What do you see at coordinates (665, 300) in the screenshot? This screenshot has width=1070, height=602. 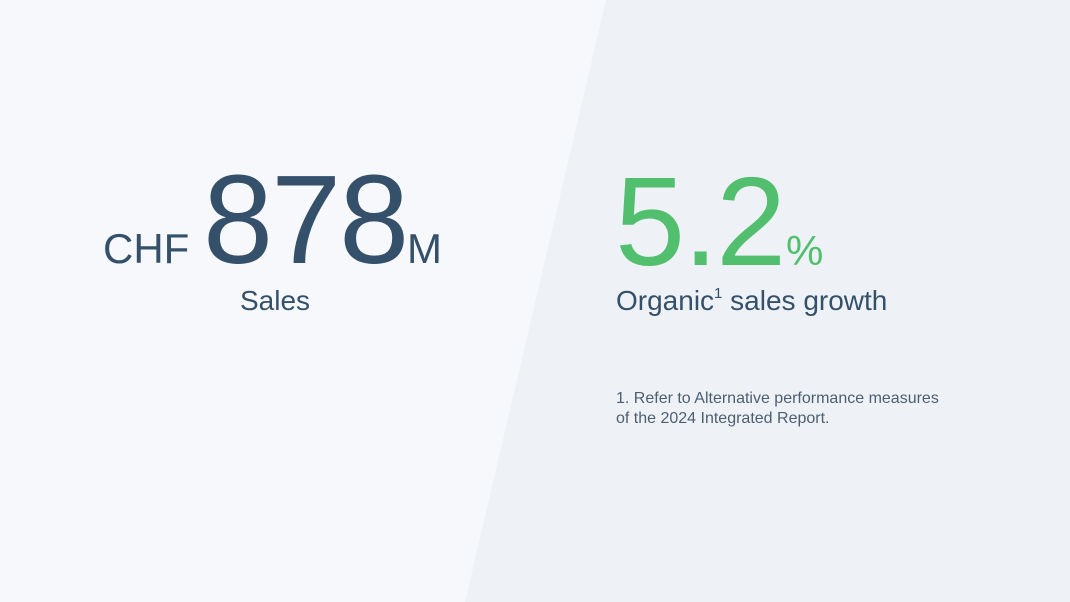 I see `label-text: Organic` at bounding box center [665, 300].